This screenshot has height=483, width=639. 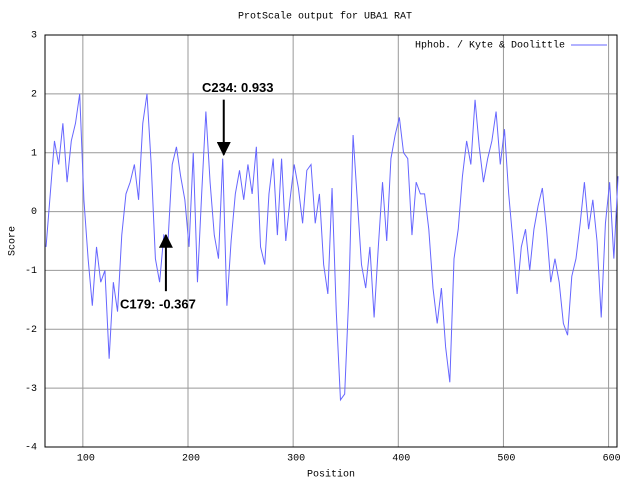 What do you see at coordinates (191, 459) in the screenshot?
I see `x-tick-label: 200` at bounding box center [191, 459].